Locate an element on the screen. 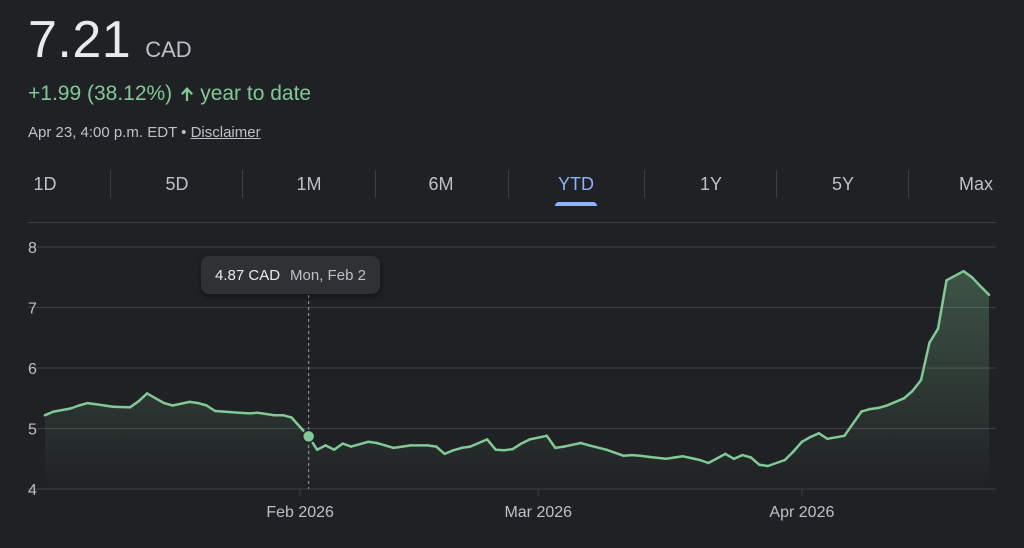 The height and width of the screenshot is (548, 1024). y-tick-label: 8 is located at coordinates (32, 248).